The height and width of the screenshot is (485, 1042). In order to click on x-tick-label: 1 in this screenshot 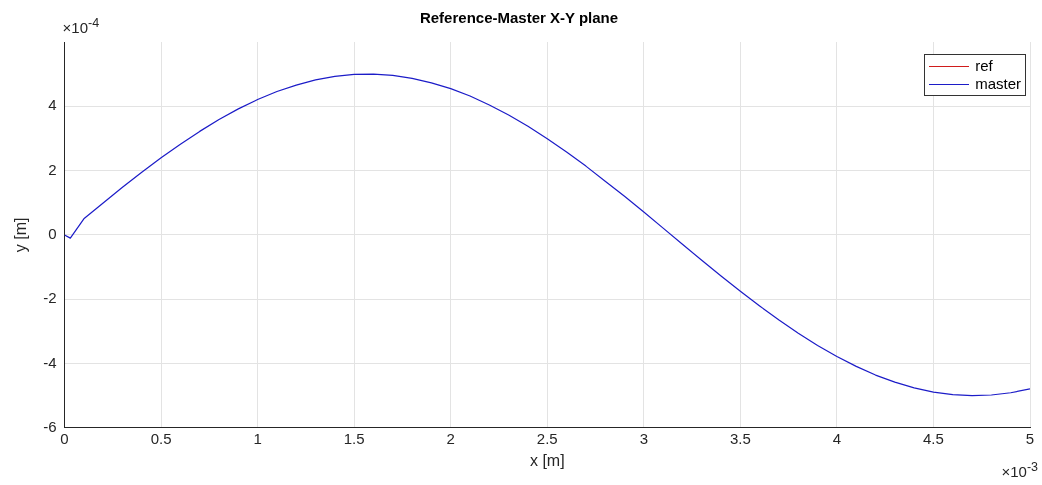, I will do `click(257, 438)`.